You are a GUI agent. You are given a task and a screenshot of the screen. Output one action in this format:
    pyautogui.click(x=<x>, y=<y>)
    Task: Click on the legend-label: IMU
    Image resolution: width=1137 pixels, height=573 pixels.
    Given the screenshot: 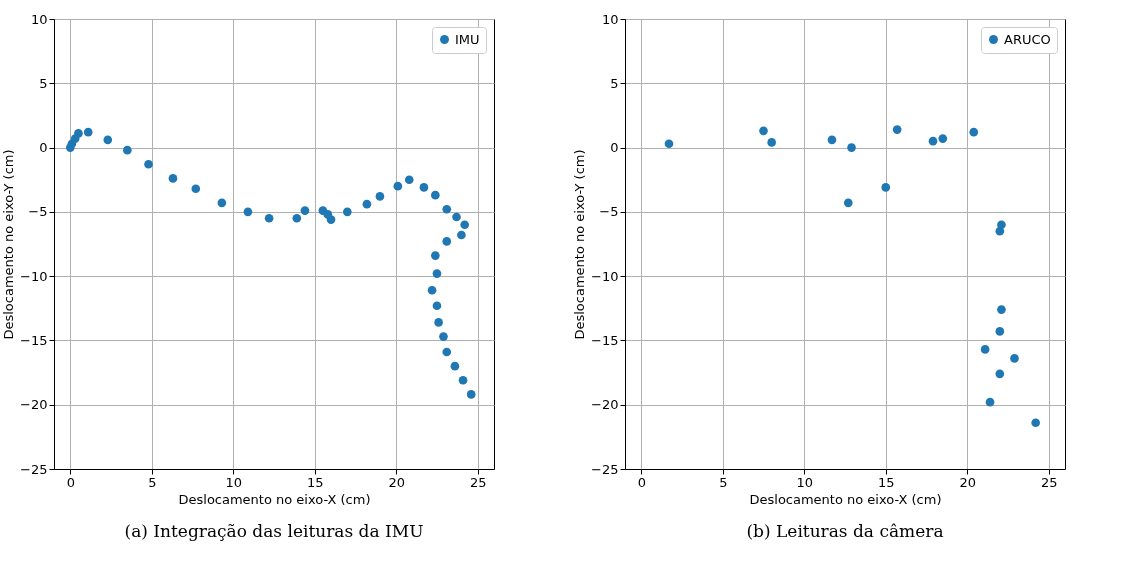 What is the action you would take?
    pyautogui.click(x=467, y=39)
    